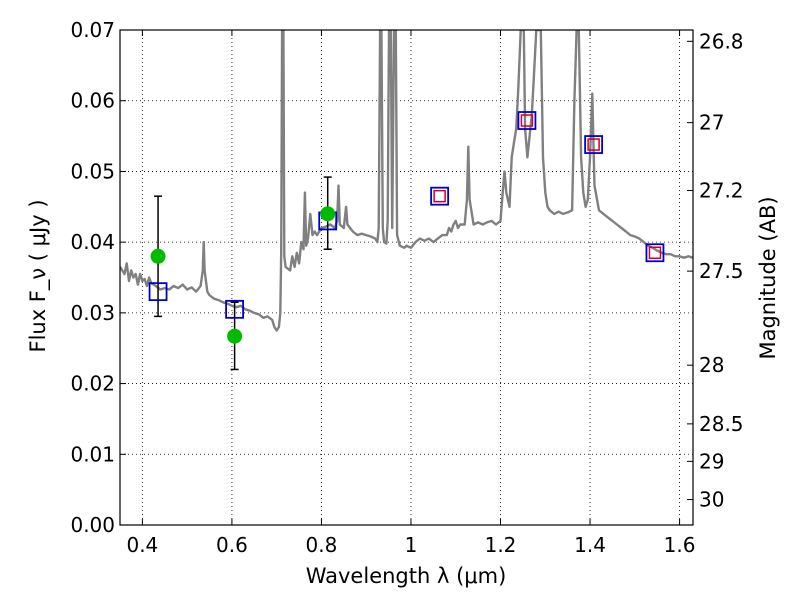 This screenshot has width=800, height=600. Describe the element at coordinates (721, 41) in the screenshot. I see `right-tick-label: 26.8` at that location.